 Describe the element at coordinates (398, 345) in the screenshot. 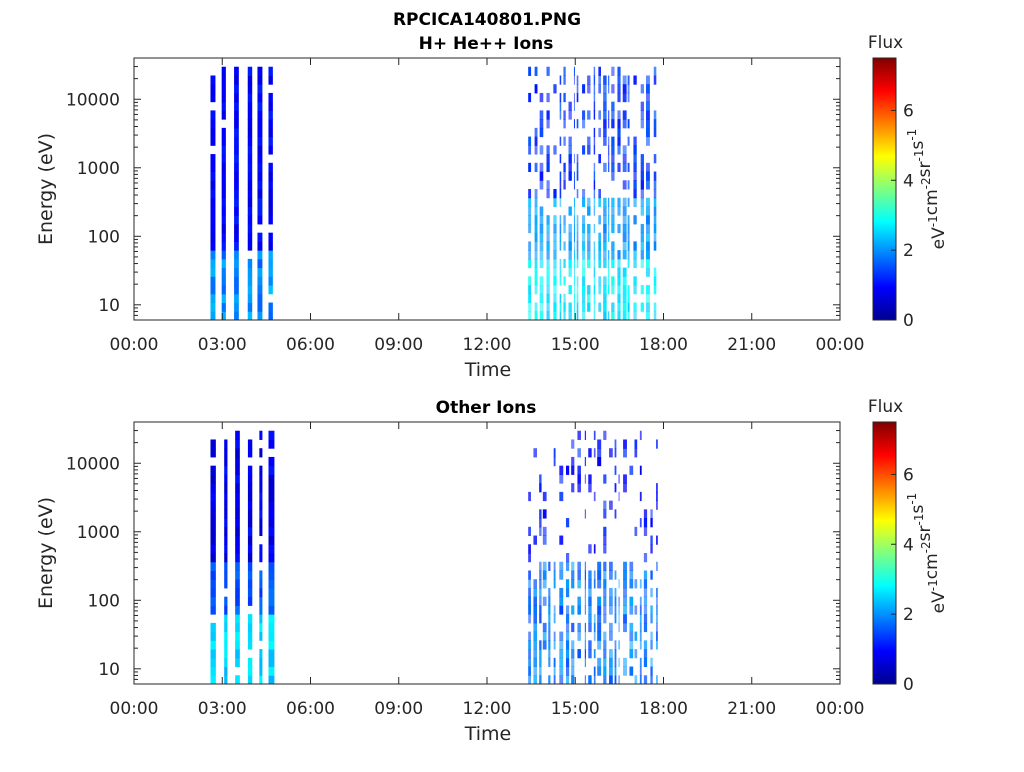

I see `x-tick-label: 09:00` at that location.